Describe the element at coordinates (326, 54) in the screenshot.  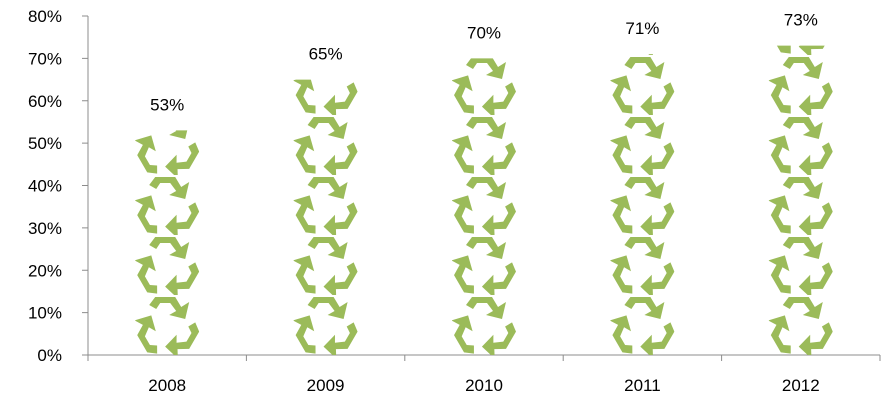
I see `data-label-2009: 65%` at that location.